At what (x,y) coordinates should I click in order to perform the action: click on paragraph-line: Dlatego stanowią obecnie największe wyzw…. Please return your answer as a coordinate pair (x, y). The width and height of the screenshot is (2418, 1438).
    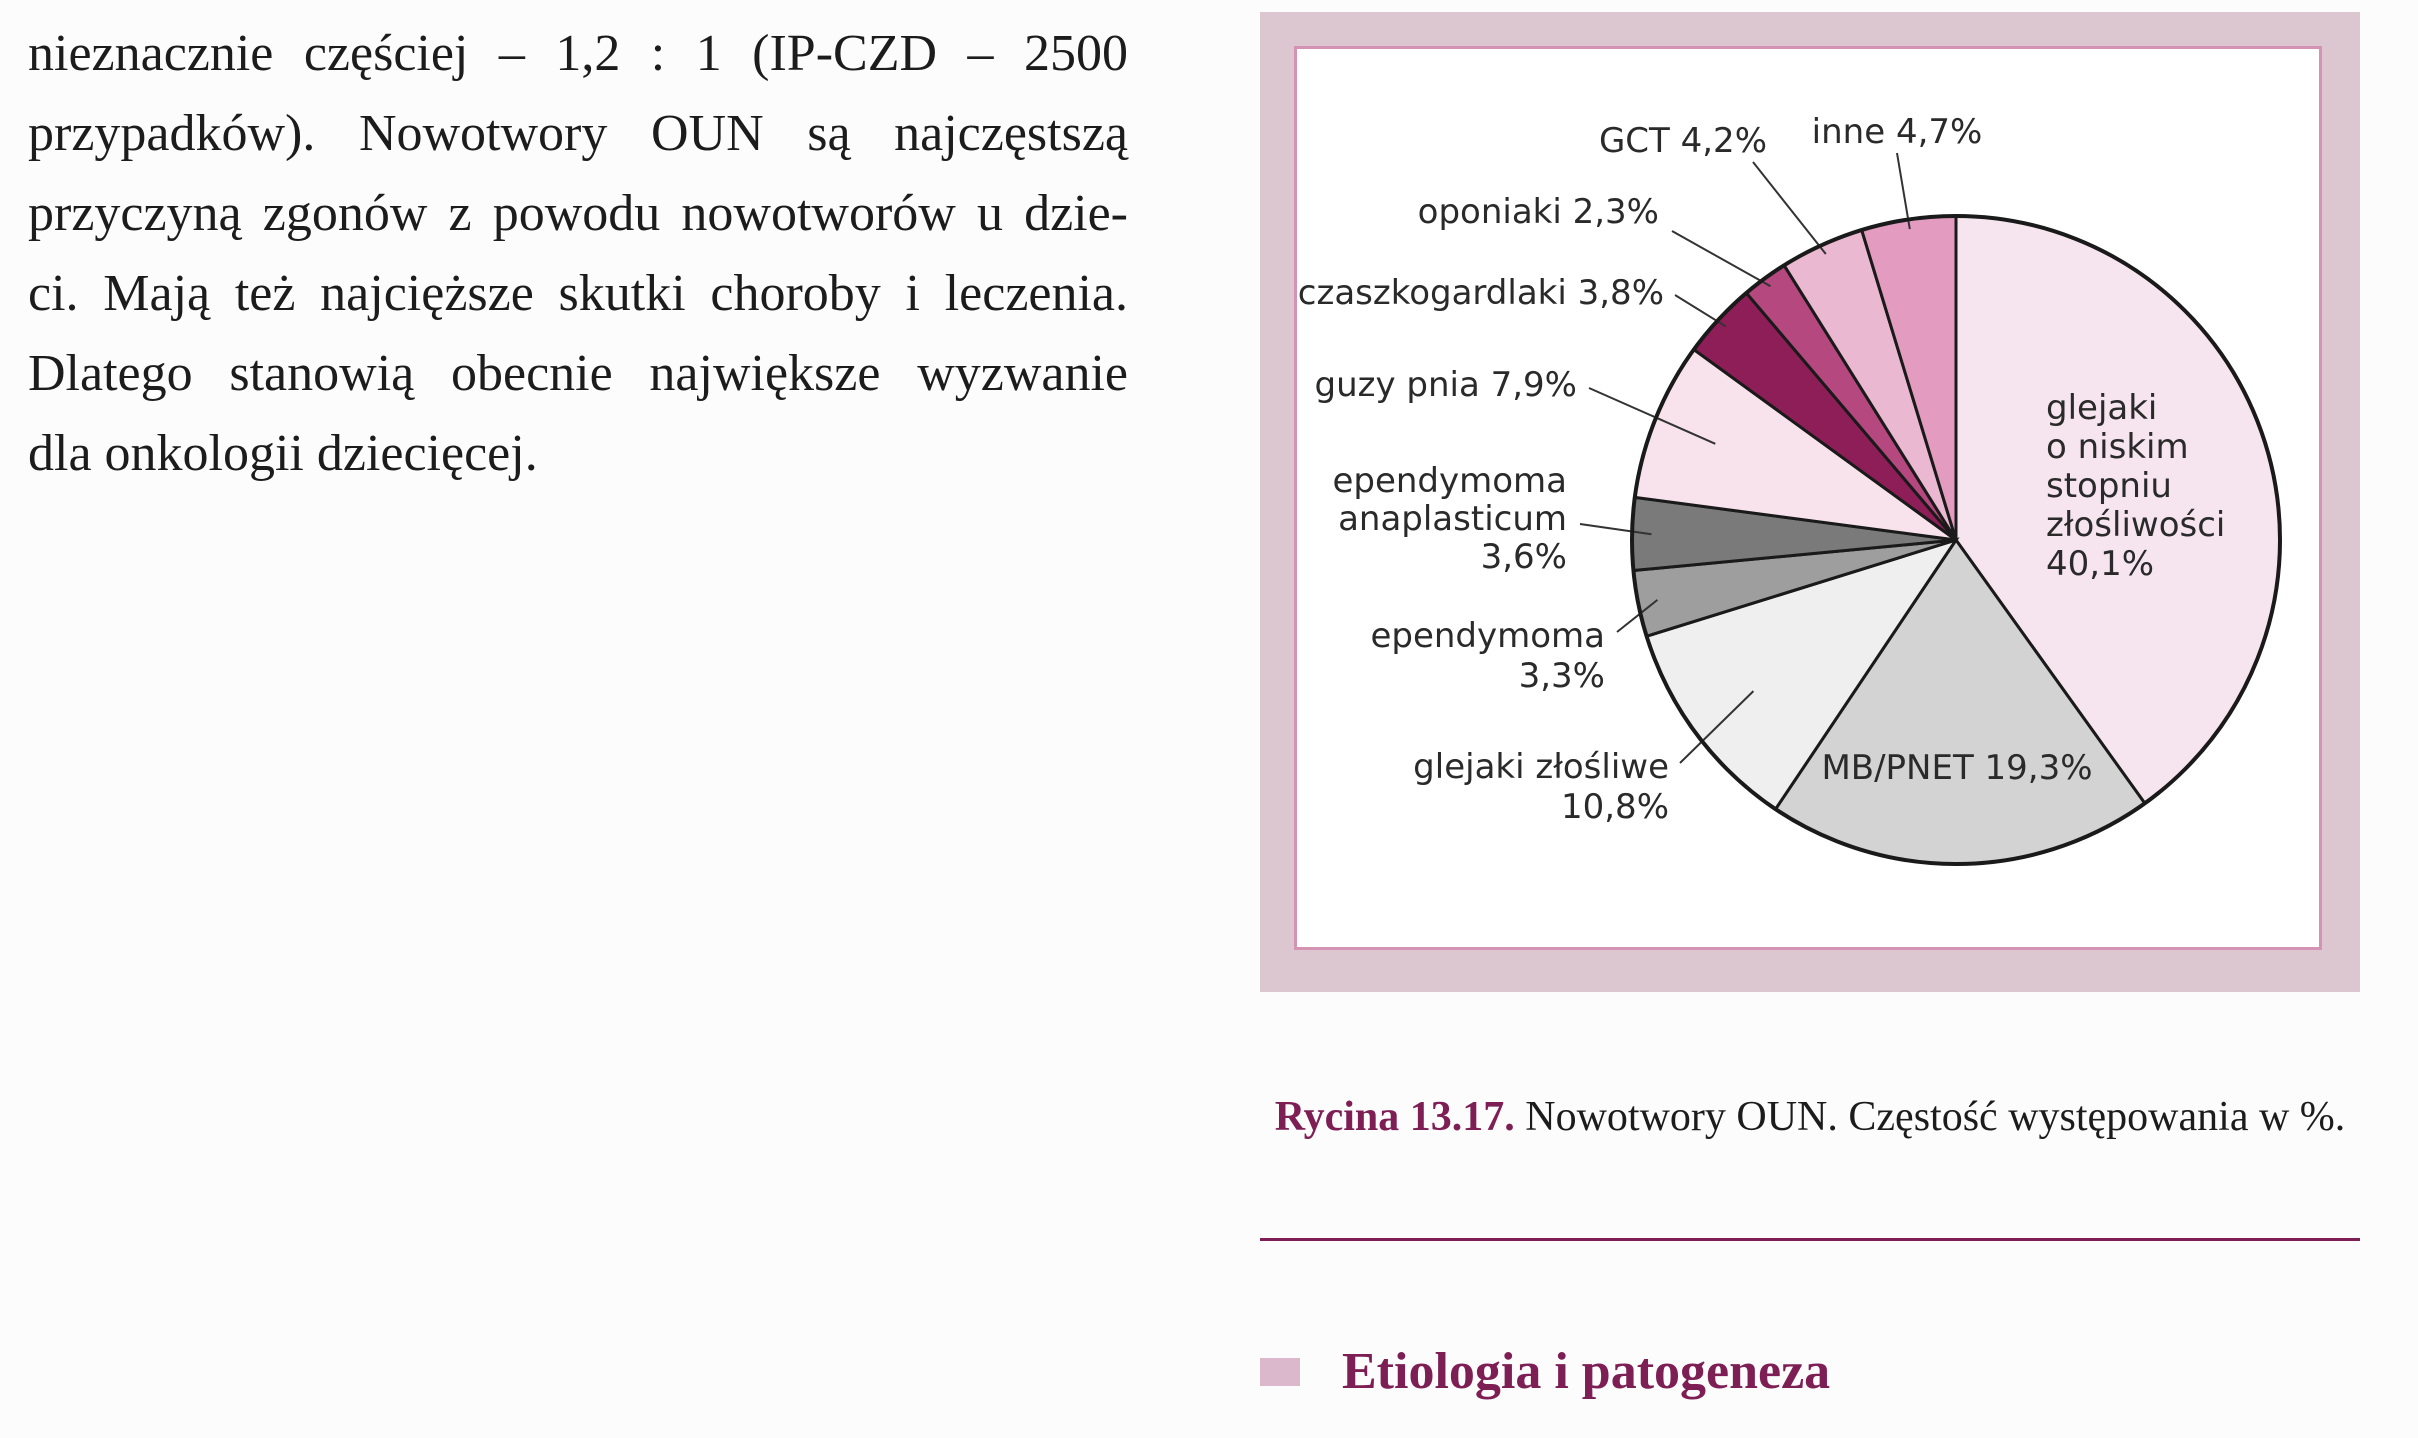
    Looking at the image, I should click on (578, 373).